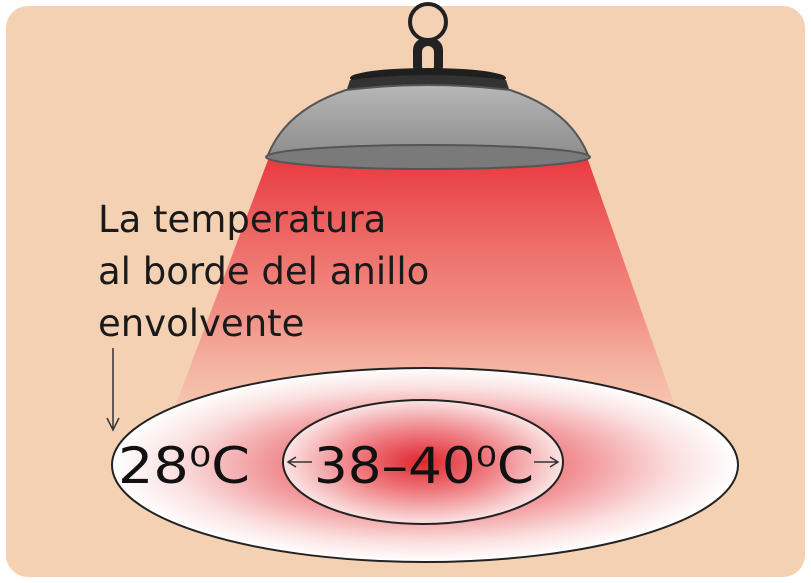  What do you see at coordinates (113, 390) in the screenshot?
I see `pointer-arrow` at bounding box center [113, 390].